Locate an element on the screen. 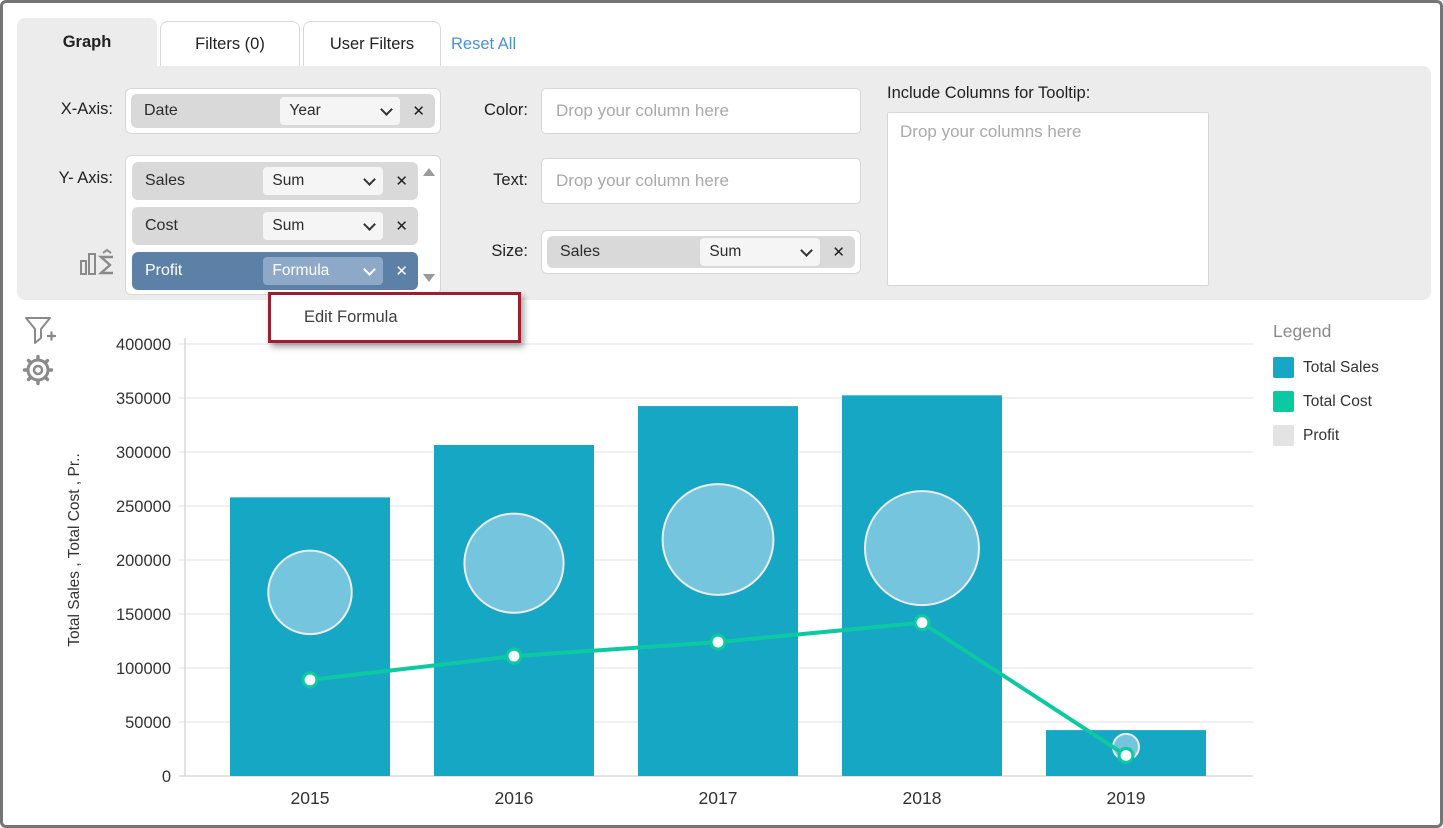 The image size is (1443, 828). size-aggregation-select: Sum is located at coordinates (760, 252).